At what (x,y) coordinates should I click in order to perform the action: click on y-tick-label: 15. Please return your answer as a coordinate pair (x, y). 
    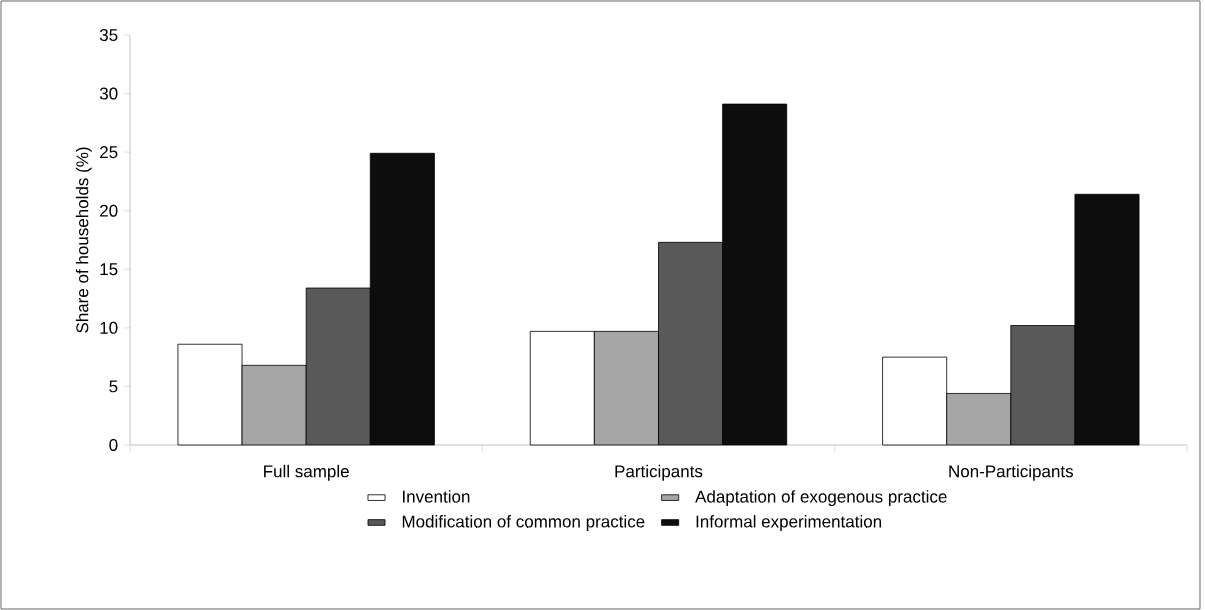
    Looking at the image, I should click on (109, 269).